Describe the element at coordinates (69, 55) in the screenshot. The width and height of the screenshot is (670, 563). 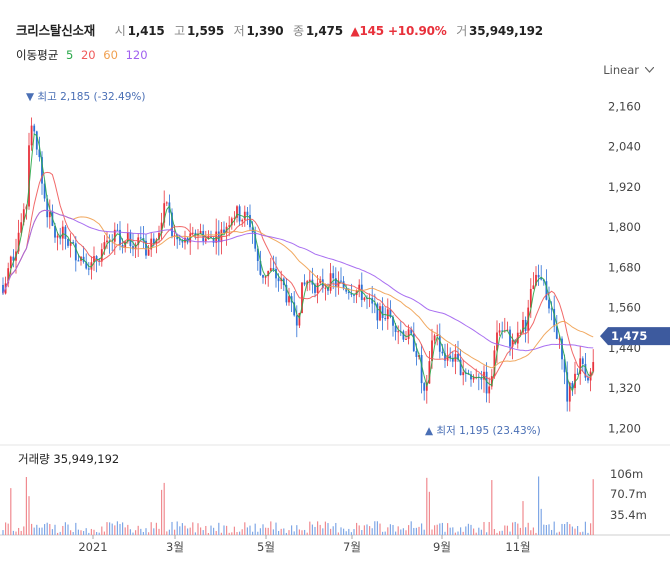
I see `ma-5: 5` at that location.